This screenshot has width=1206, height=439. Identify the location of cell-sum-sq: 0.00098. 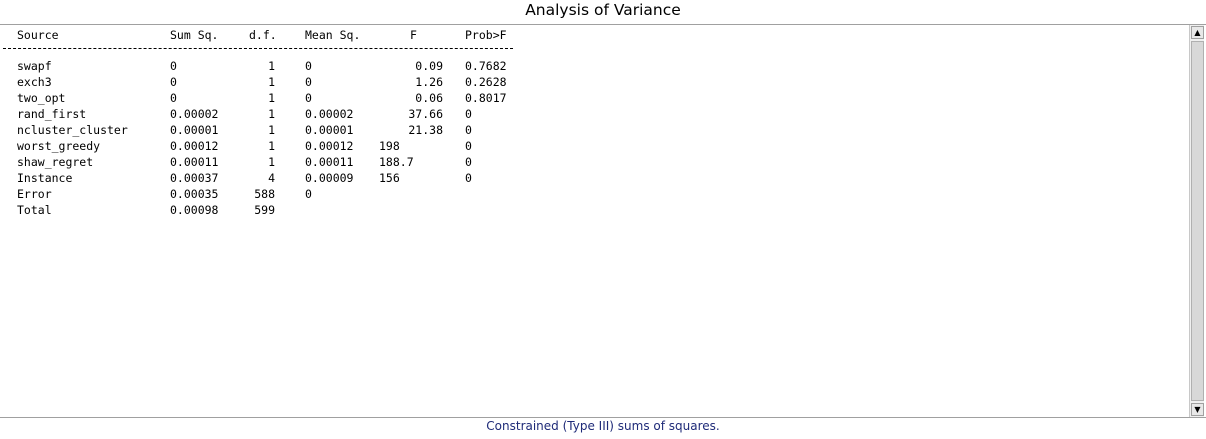
(194, 210).